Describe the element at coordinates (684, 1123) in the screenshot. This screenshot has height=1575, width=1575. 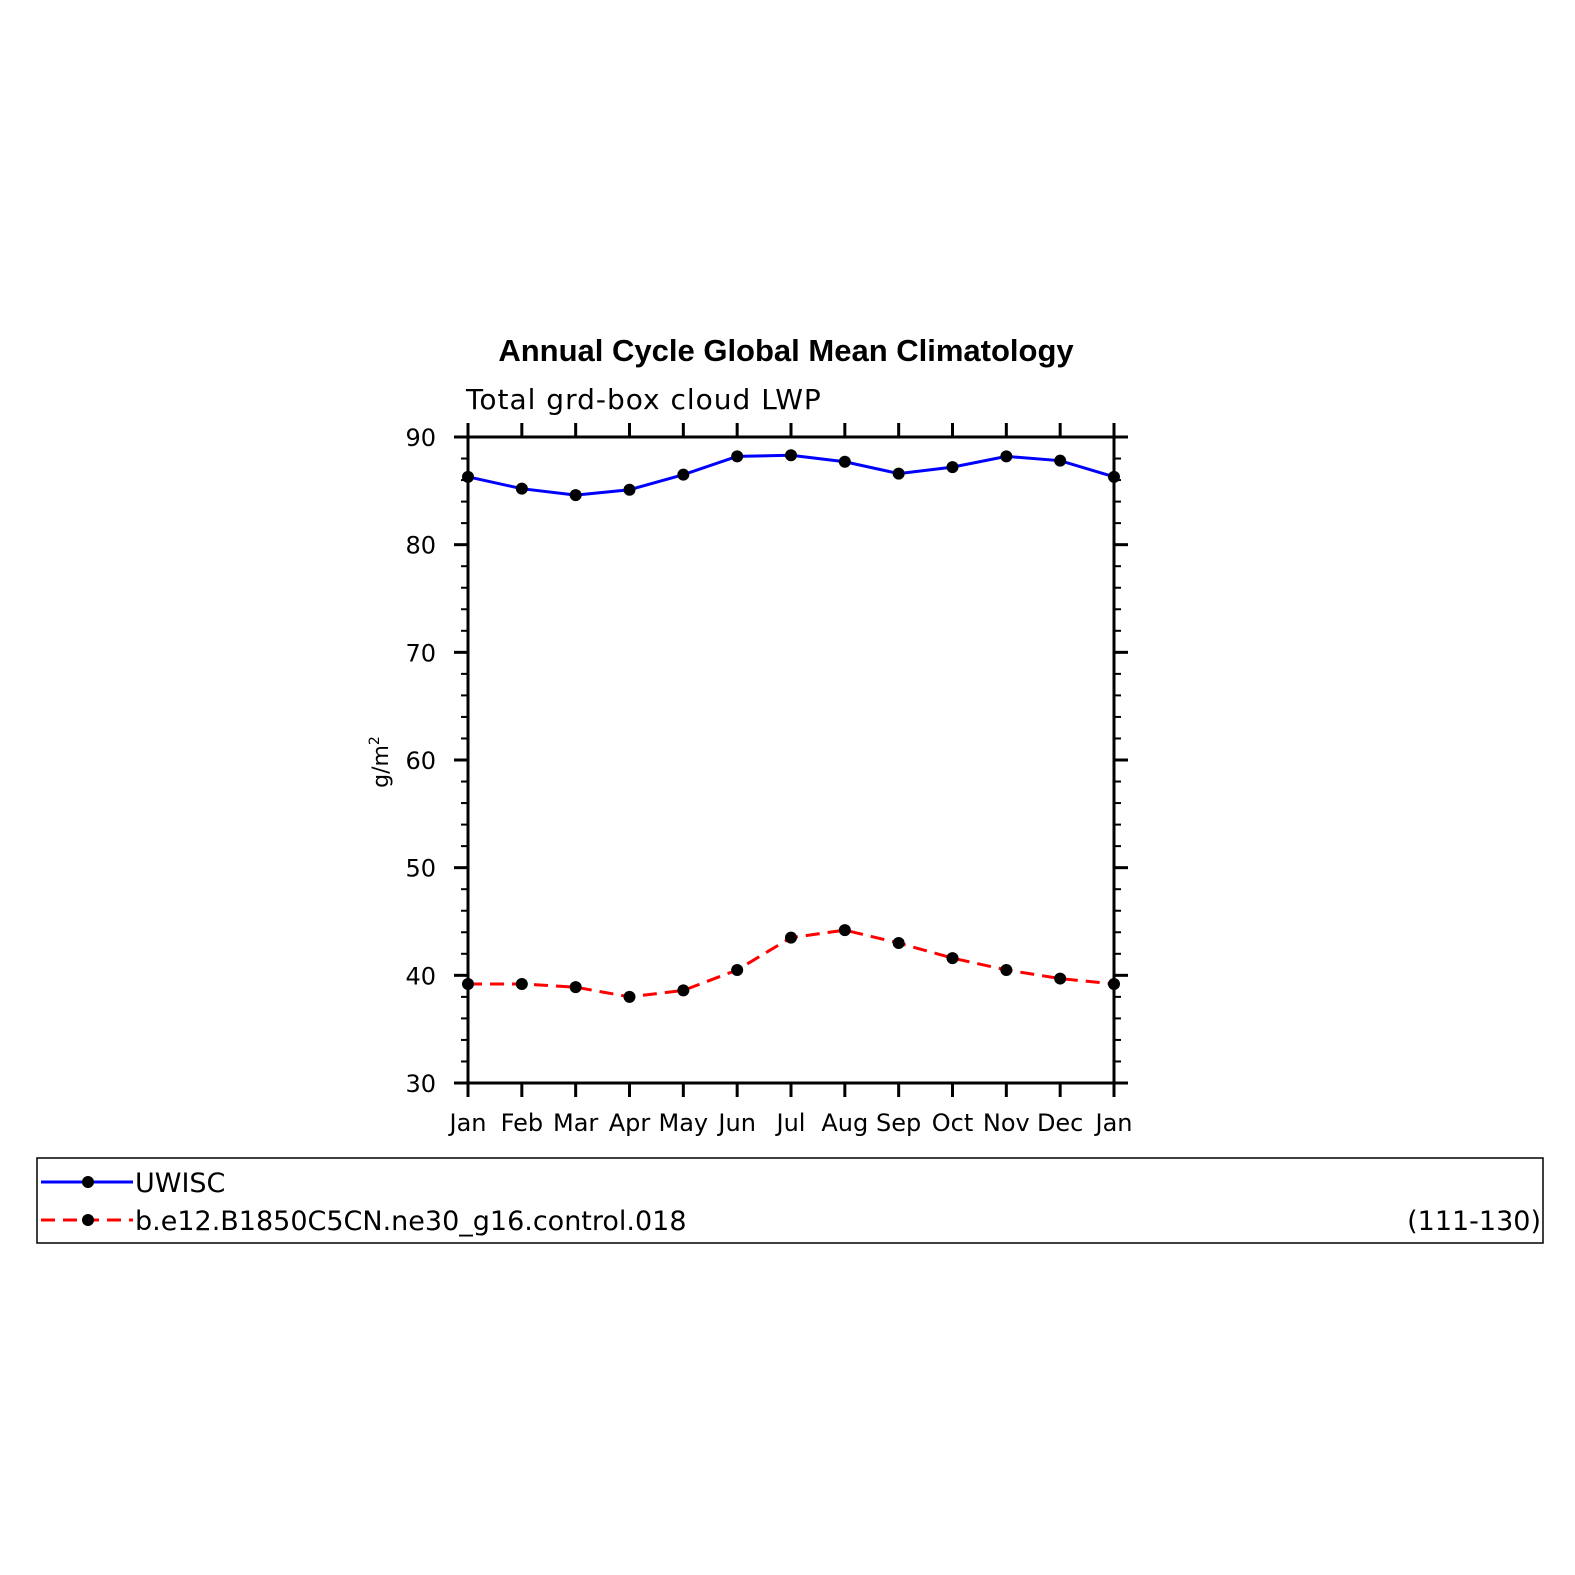
I see `x-tick-label: May` at that location.